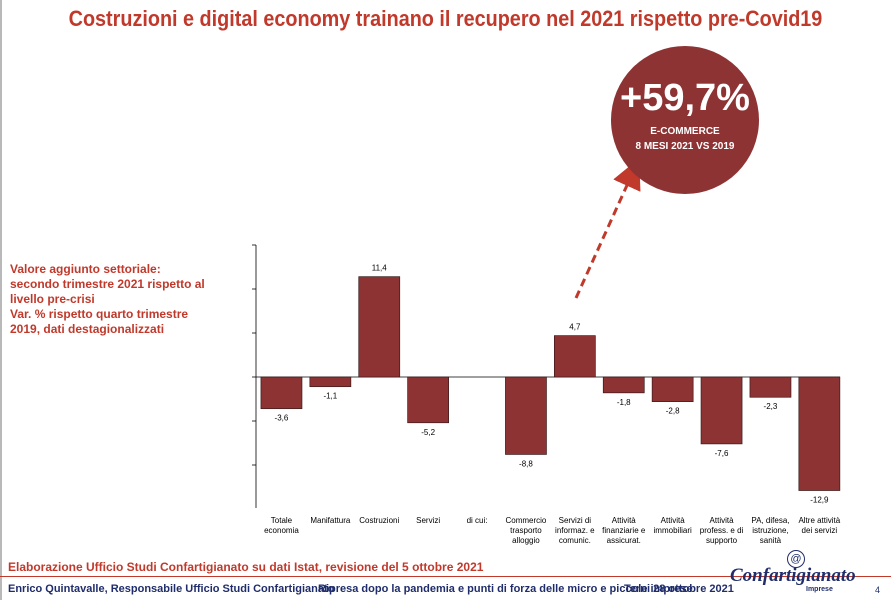 Image resolution: width=891 pixels, height=600 pixels. What do you see at coordinates (607, 228) in the screenshot?
I see `ecommerce-arrow` at bounding box center [607, 228].